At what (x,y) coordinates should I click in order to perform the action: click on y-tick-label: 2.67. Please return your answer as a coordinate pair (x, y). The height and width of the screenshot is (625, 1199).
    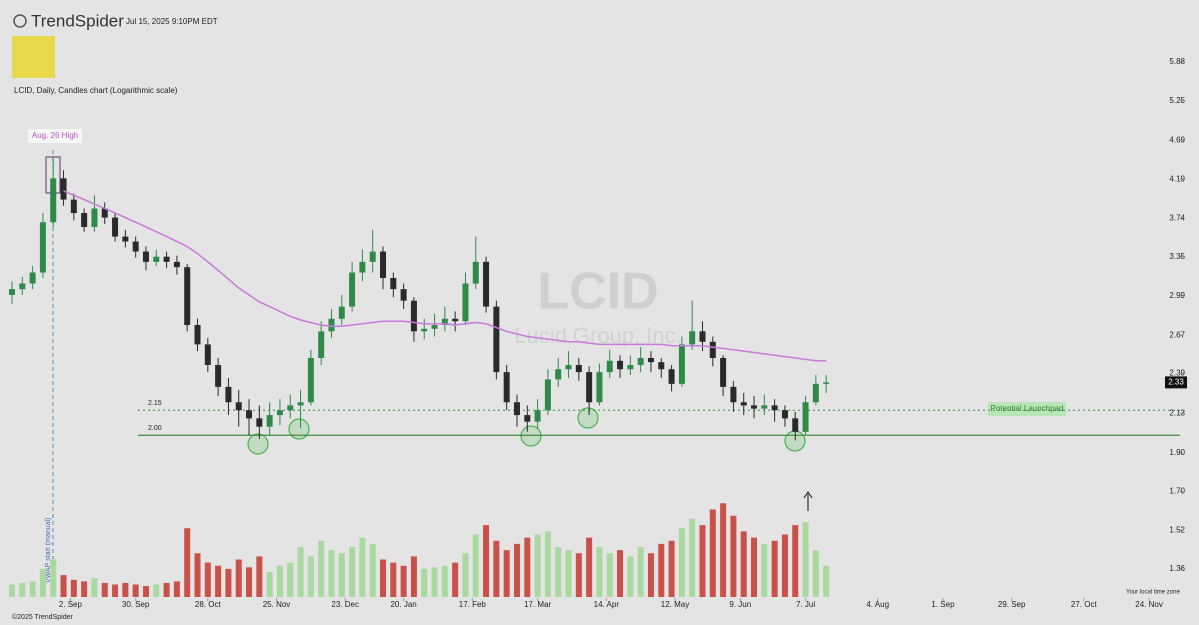
    Looking at the image, I should click on (1177, 334).